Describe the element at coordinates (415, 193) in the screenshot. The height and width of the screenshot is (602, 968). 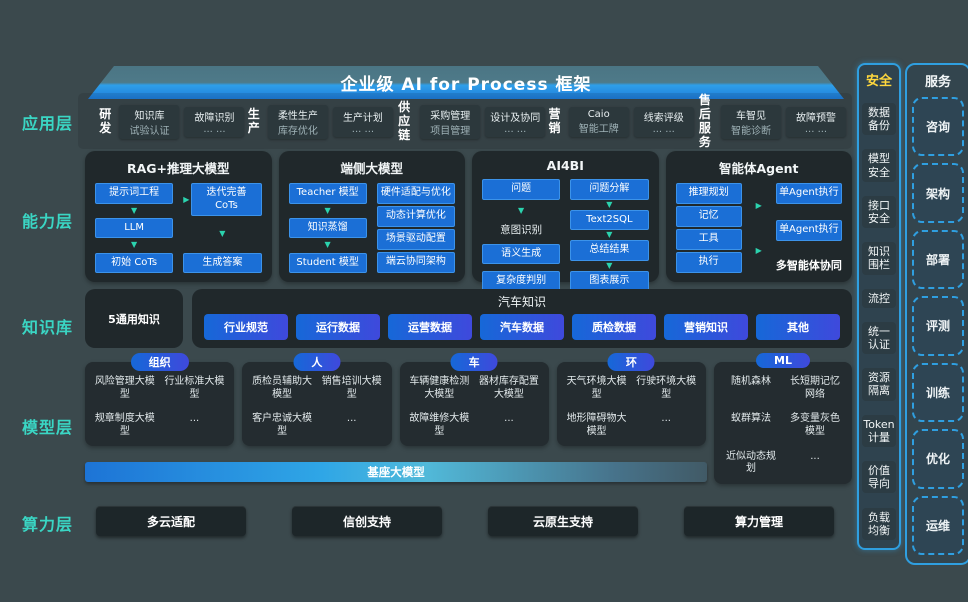
I see `list-node: 硬件适配与优化` at that location.